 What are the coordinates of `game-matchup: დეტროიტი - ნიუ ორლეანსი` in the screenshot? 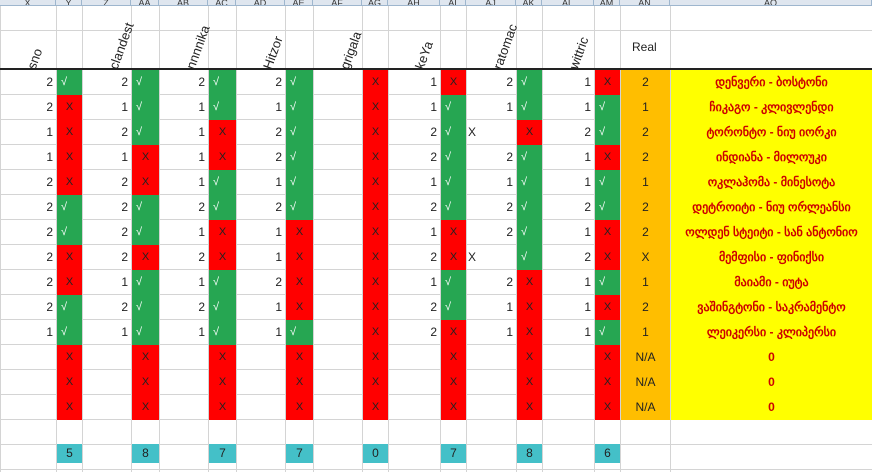 It's located at (771, 207).